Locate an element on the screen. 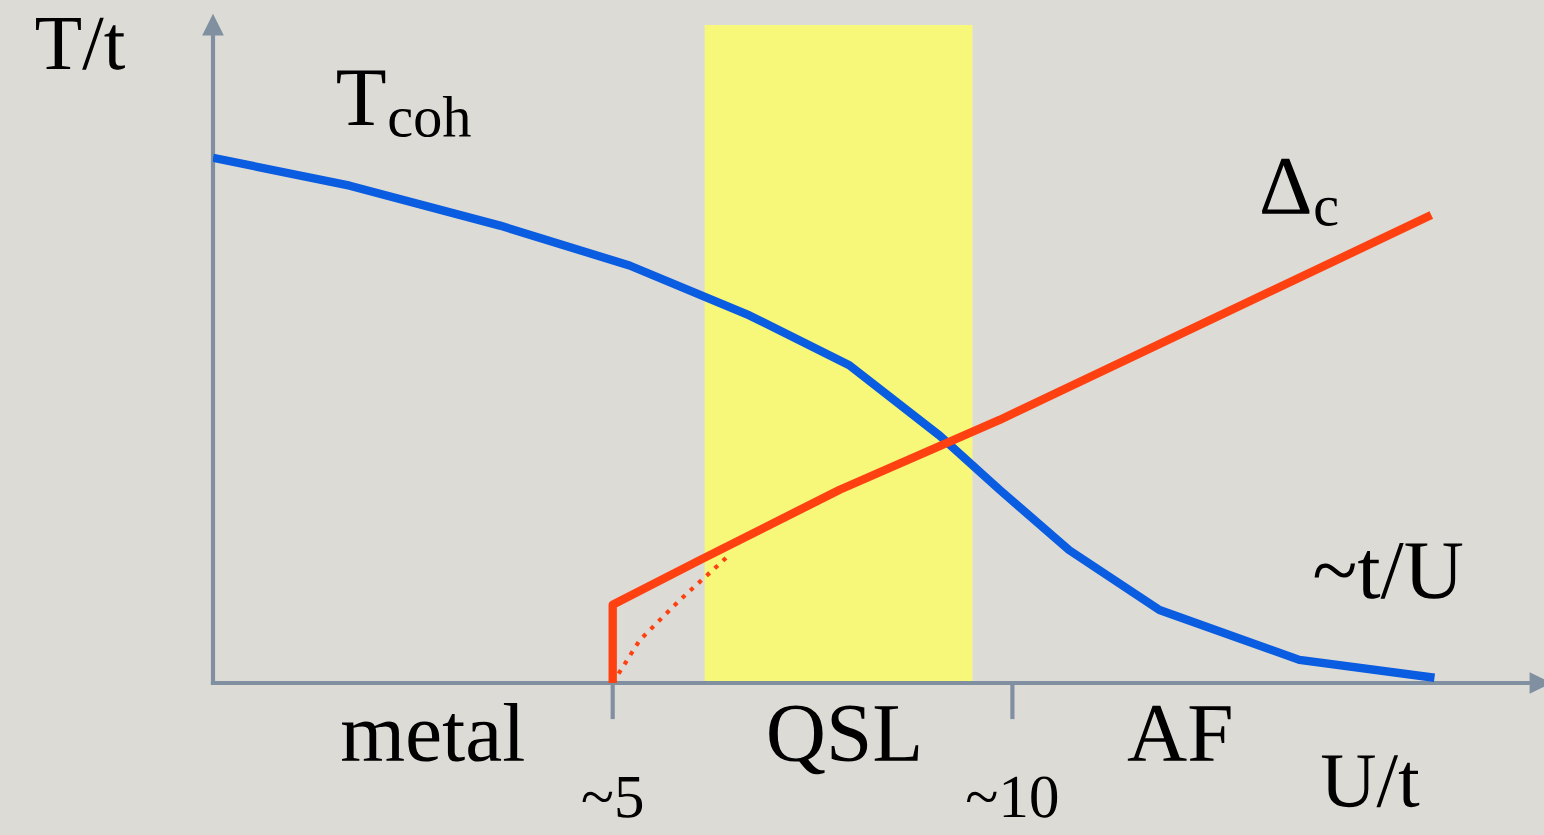 This screenshot has height=835, width=1544. series-label: T$_{coh}$ is located at coordinates (404, 104).